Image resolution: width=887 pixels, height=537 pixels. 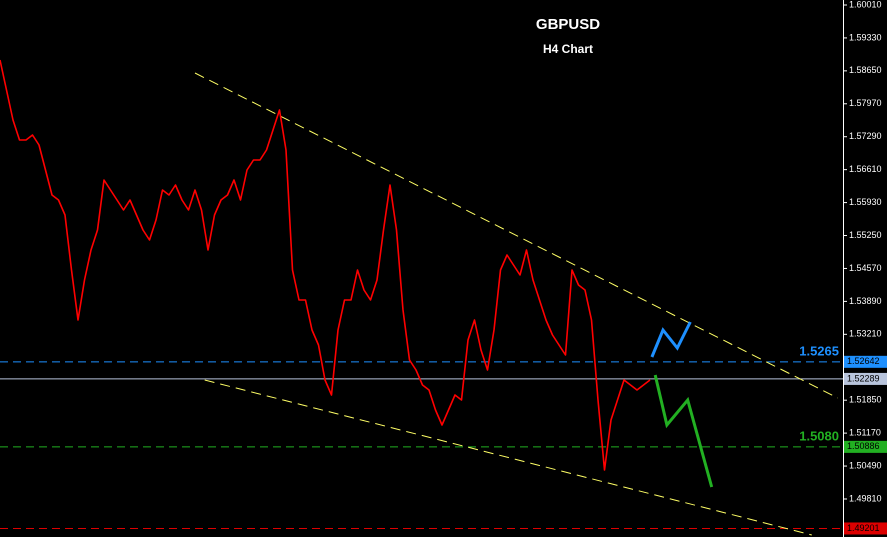 What do you see at coordinates (865, 465) in the screenshot?
I see `y-tick-label: 1.50490` at bounding box center [865, 465].